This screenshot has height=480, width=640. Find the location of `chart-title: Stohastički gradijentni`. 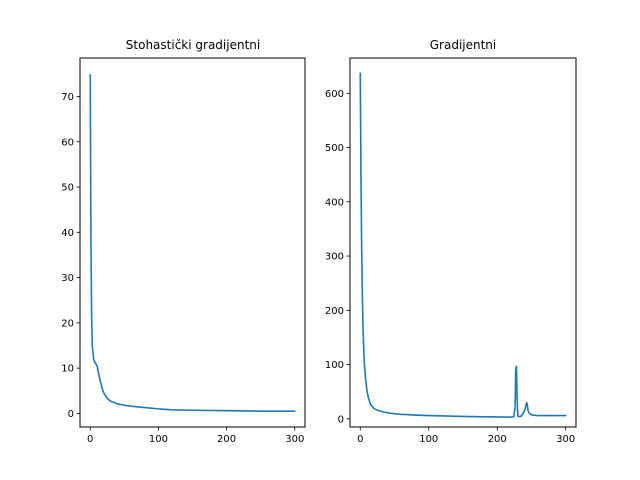

chart-title: Stohastički gradijentni is located at coordinates (193, 45).